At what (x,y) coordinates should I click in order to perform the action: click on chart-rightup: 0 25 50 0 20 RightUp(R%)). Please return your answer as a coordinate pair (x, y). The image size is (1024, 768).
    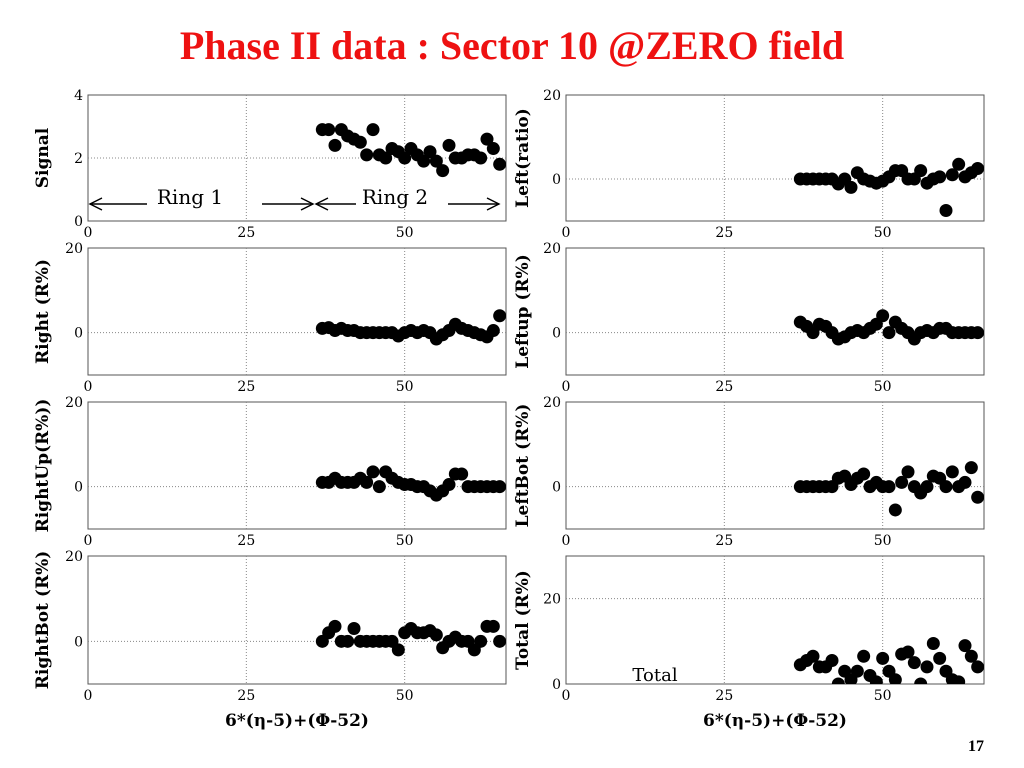
    Looking at the image, I should click on (270, 472).